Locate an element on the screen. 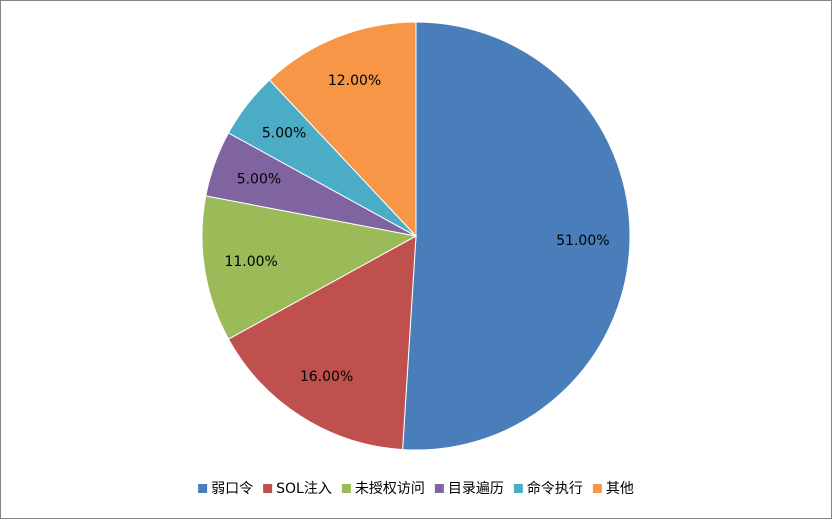 Image resolution: width=832 pixels, height=519 pixels. legend-label: 命令执行 is located at coordinates (555, 488).